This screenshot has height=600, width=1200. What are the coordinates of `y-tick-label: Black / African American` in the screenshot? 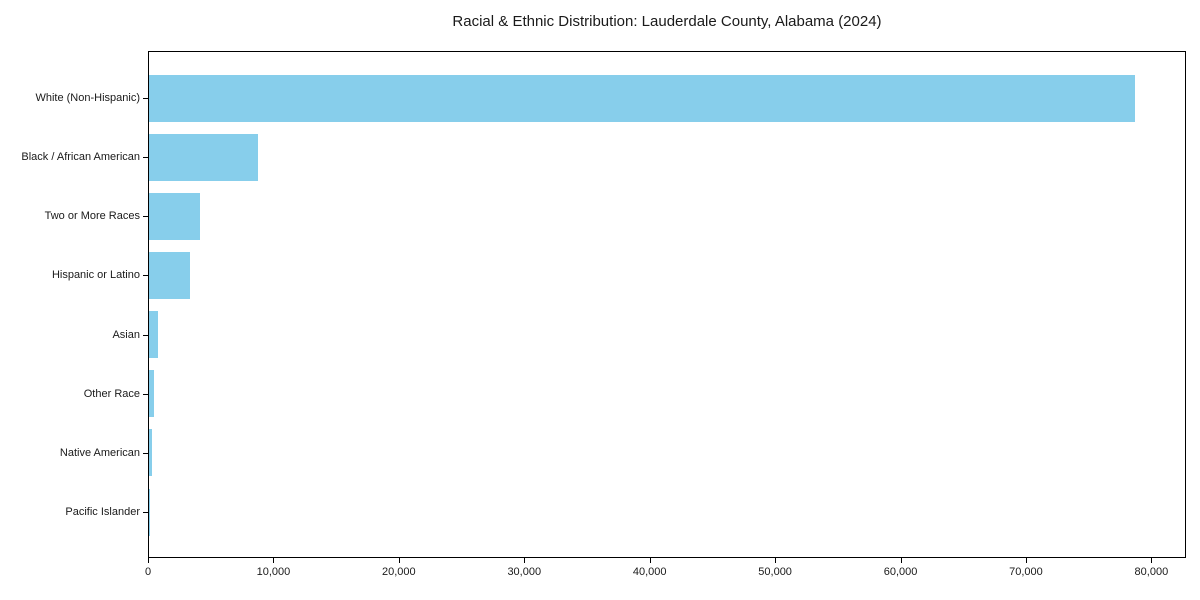 It's located at (80, 157).